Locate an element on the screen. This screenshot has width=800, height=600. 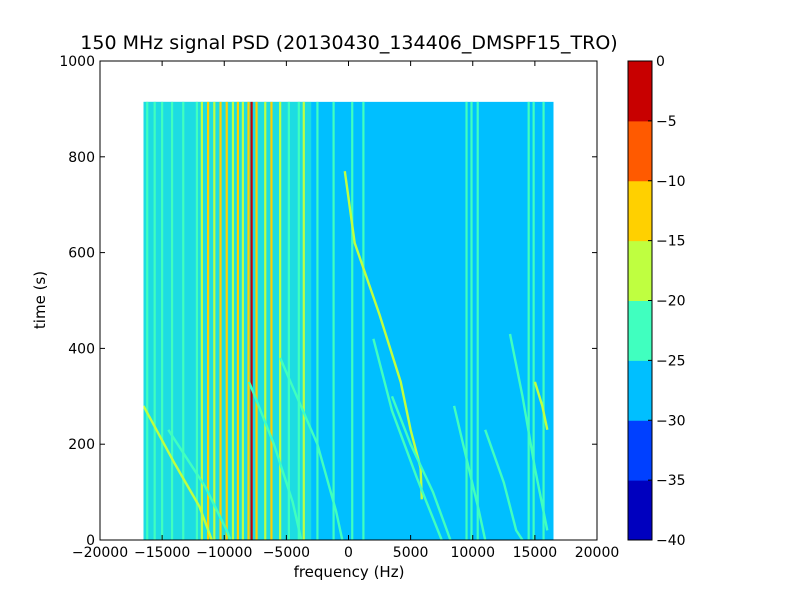
colorbar-tick-label: −10 is located at coordinates (671, 182).